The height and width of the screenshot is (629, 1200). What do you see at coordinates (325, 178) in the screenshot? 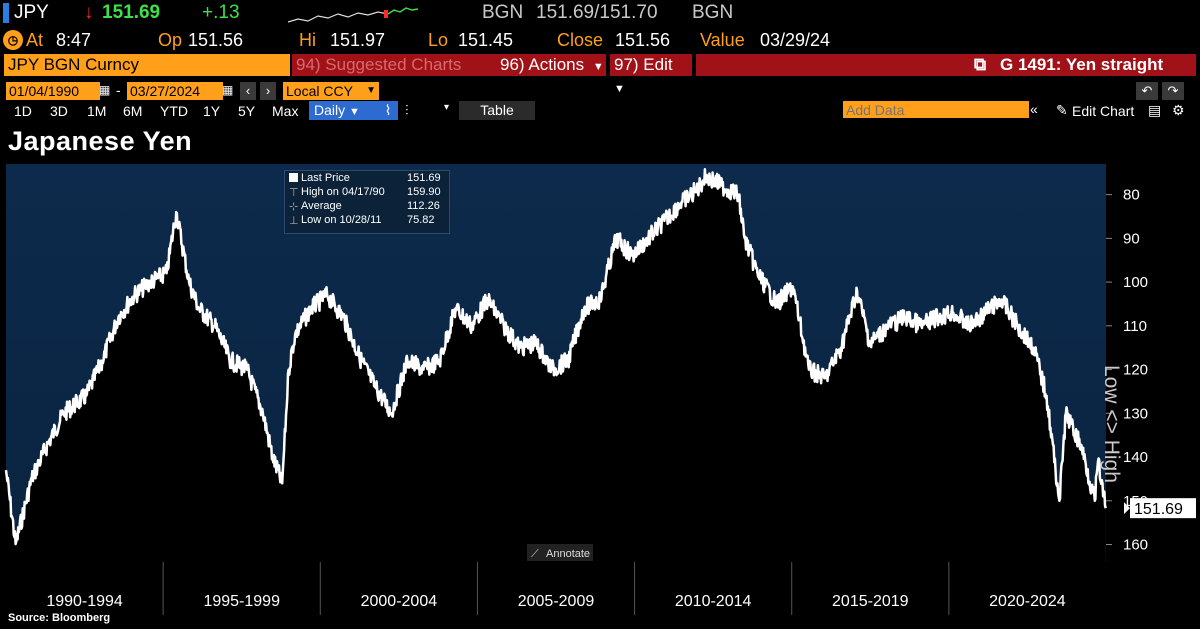
I see `legend-last-label: Last Price` at bounding box center [325, 178].